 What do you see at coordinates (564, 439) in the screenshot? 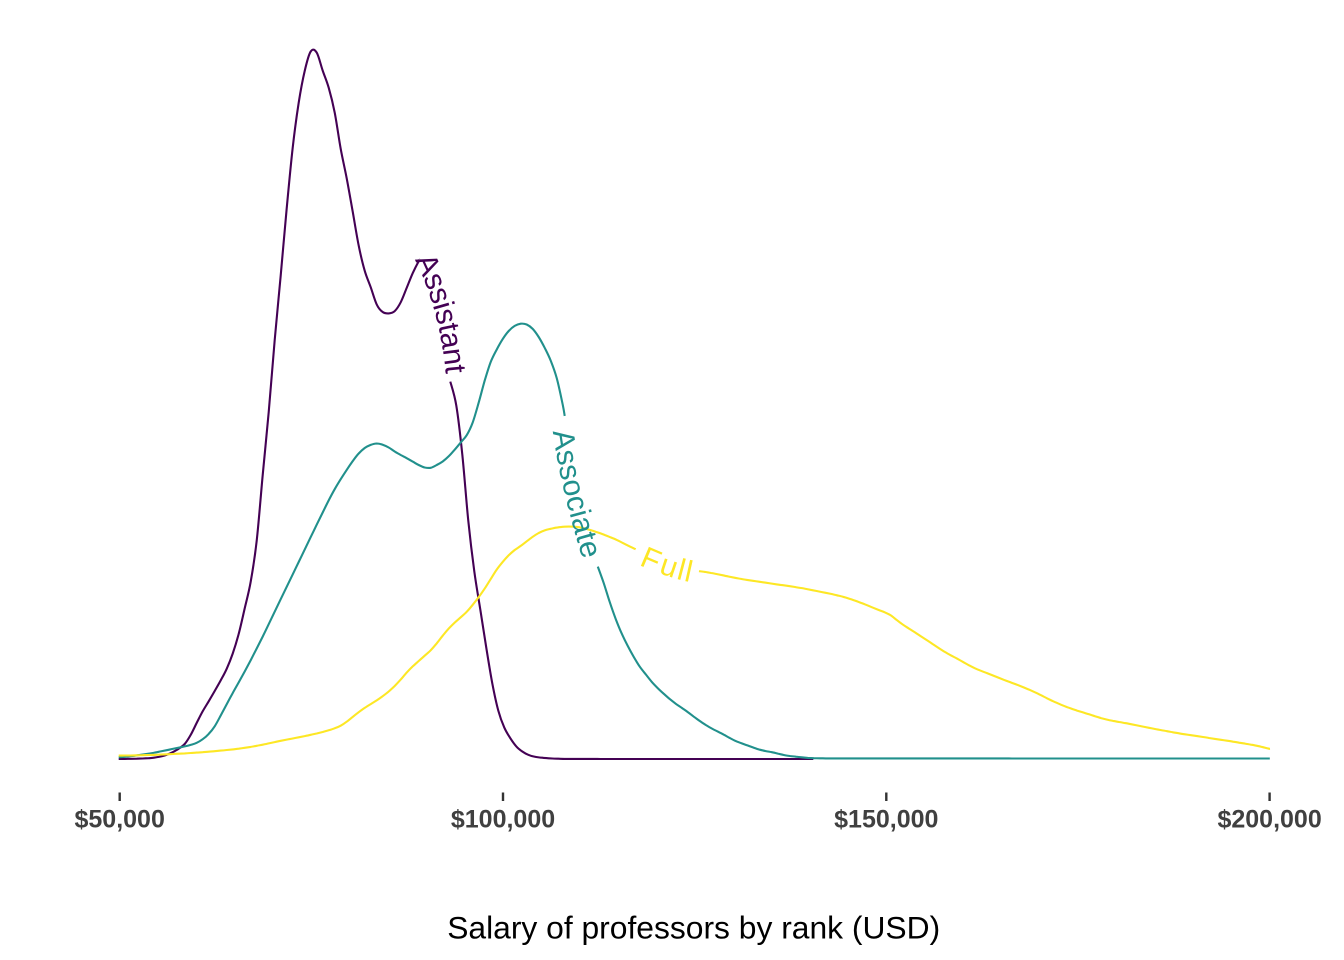
I see `svg-text: A` at bounding box center [564, 439].